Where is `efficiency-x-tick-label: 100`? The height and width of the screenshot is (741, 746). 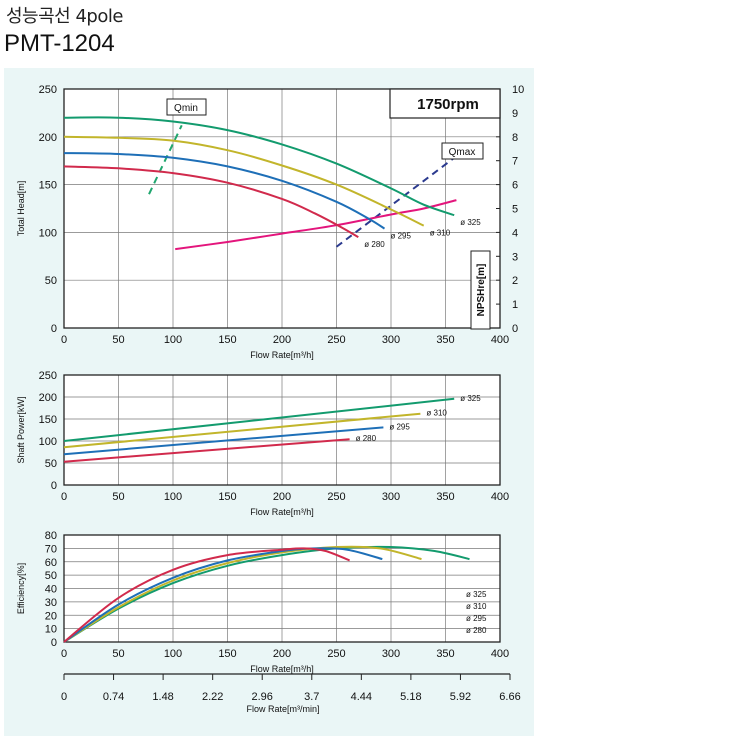
efficiency-x-tick-label: 100 is located at coordinates (173, 654).